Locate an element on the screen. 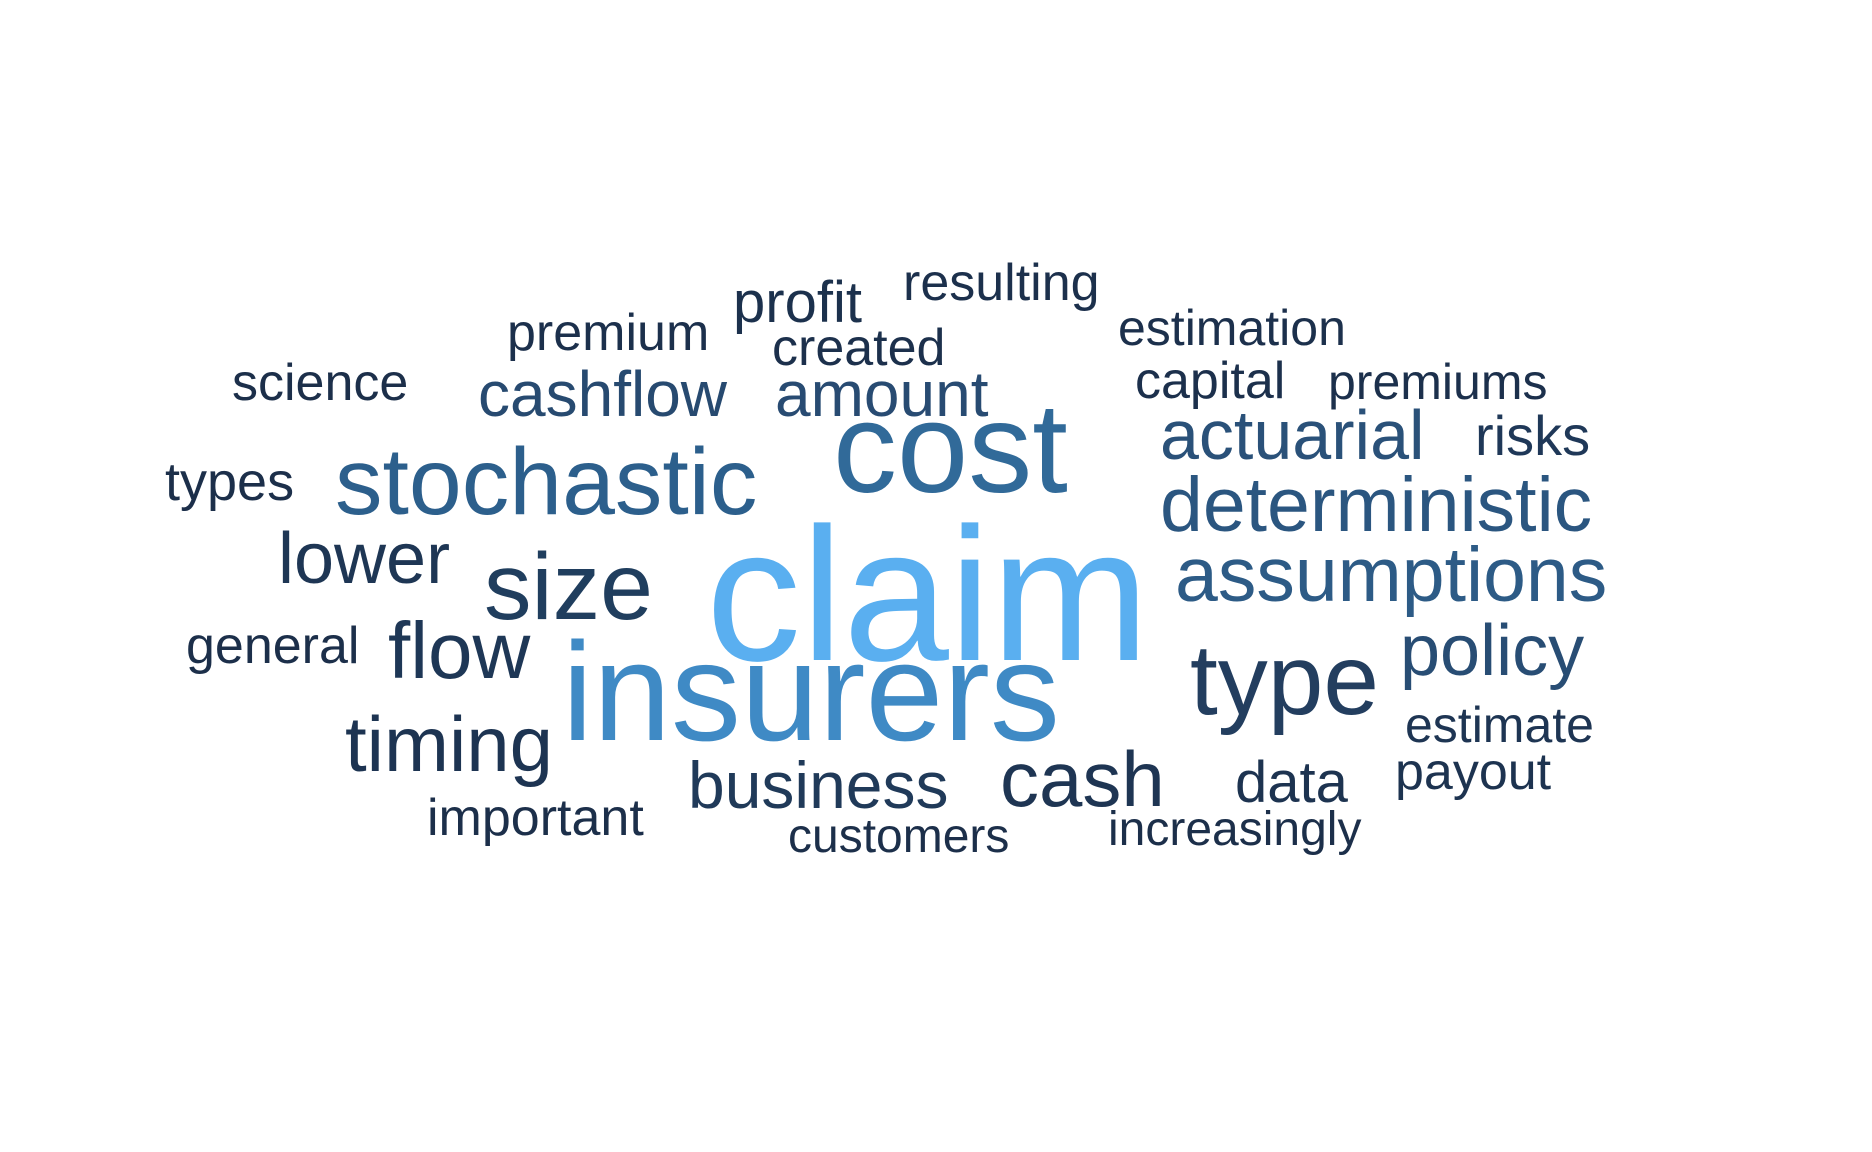  word-assumptions: assumptions is located at coordinates (1391, 575).